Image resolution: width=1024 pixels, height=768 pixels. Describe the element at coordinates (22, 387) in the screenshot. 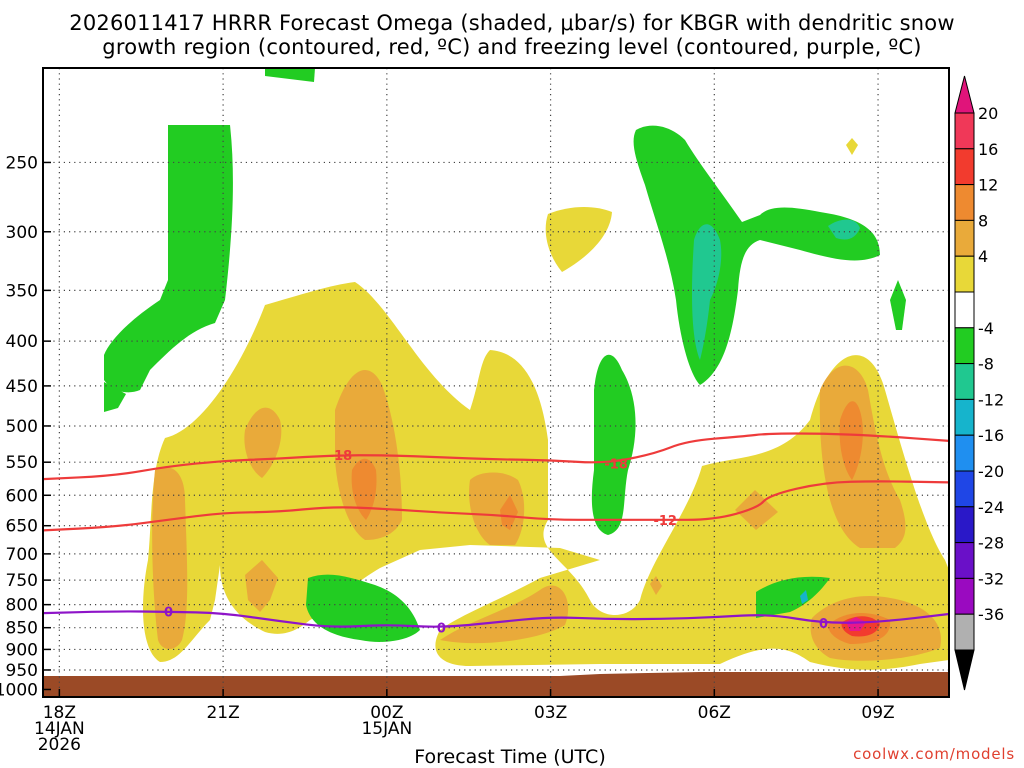

I see `pressure-tick-label: 450` at that location.